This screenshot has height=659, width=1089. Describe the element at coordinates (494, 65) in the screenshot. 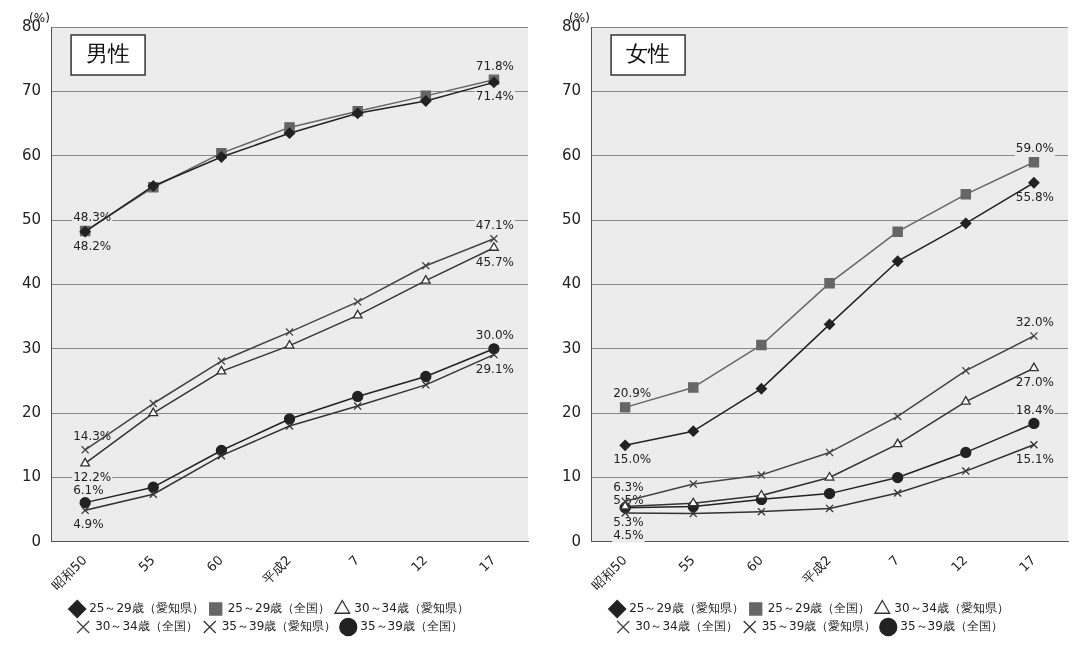

I see `data-label: 71.8%` at that location.